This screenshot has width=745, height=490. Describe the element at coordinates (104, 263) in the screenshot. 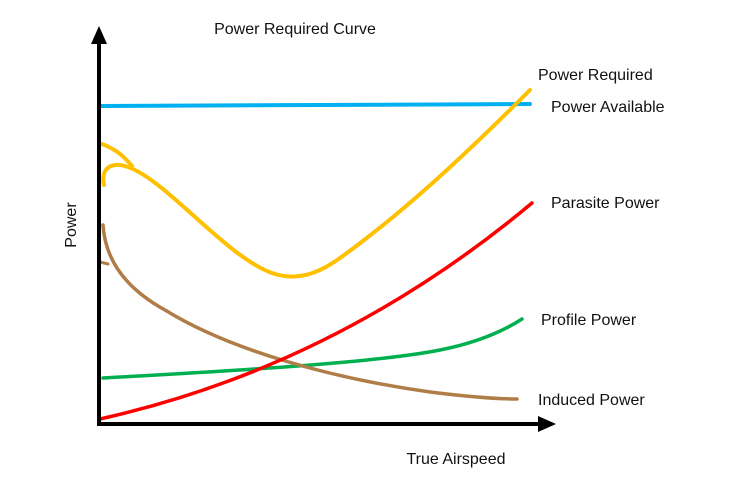

I see `induced-power-stub` at that location.